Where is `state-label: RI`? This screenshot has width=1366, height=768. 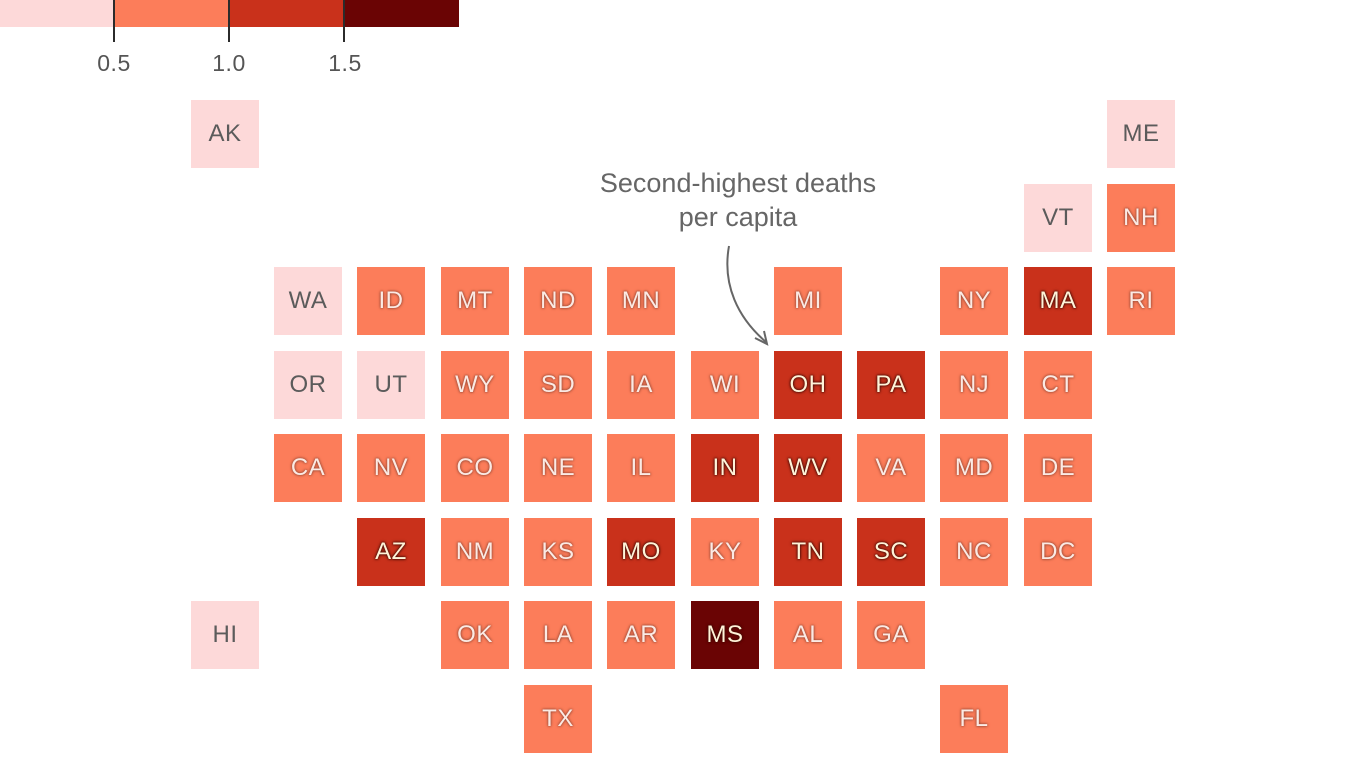
state-label: RI is located at coordinates (1141, 300).